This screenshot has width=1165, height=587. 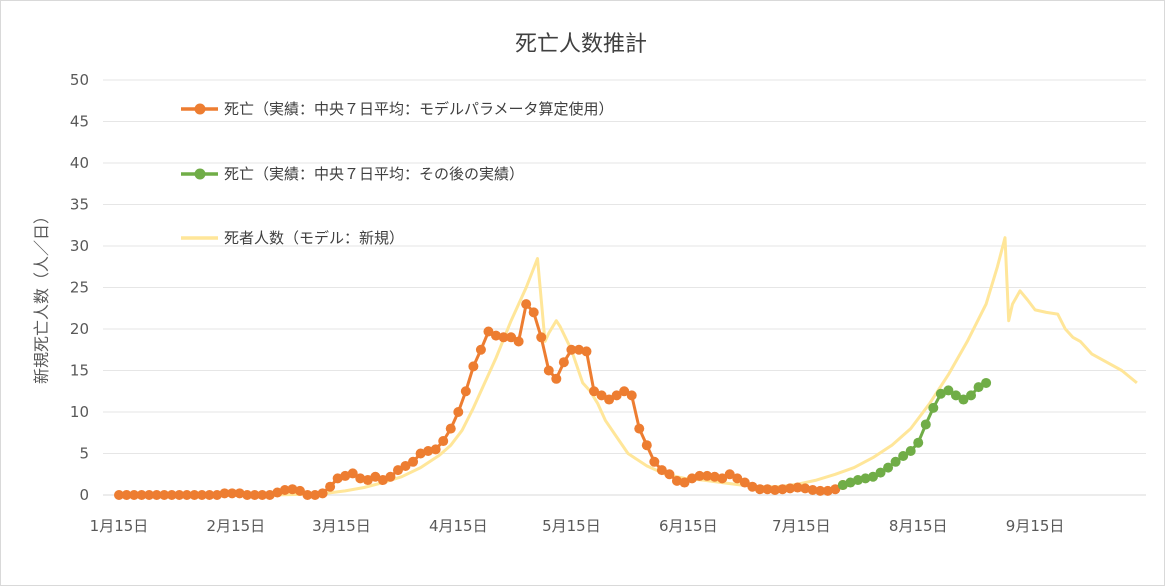 I want to click on legend-label: 死者人数（モデル：新規）, so click(x=314, y=238).